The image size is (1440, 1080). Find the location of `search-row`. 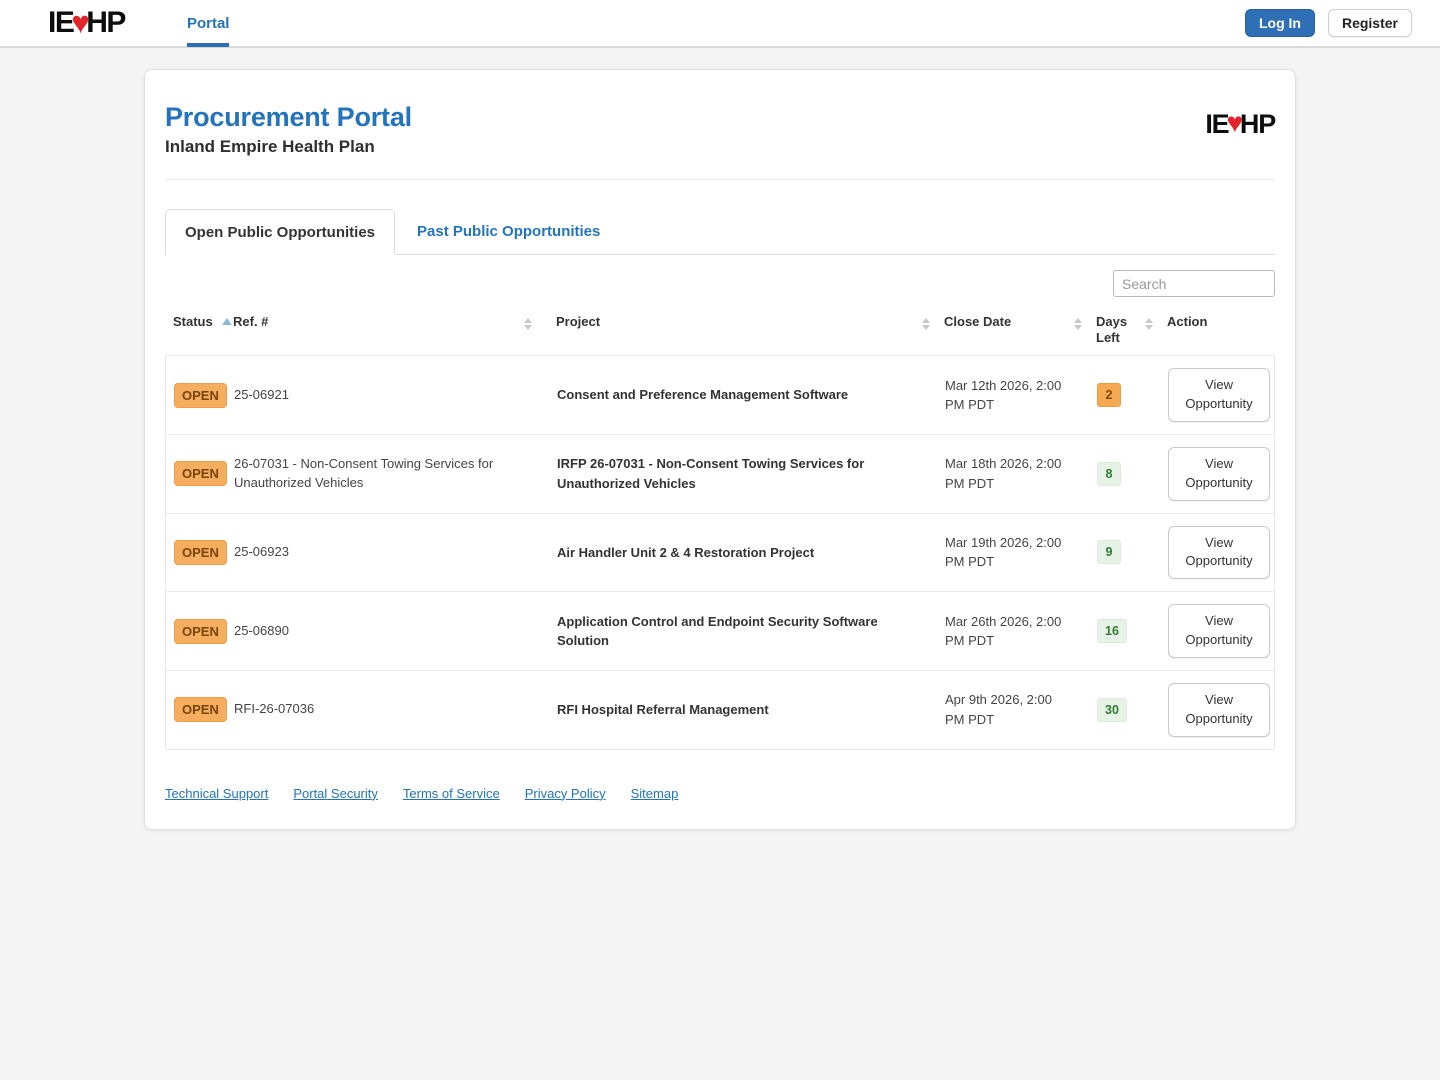

search-row is located at coordinates (720, 280).